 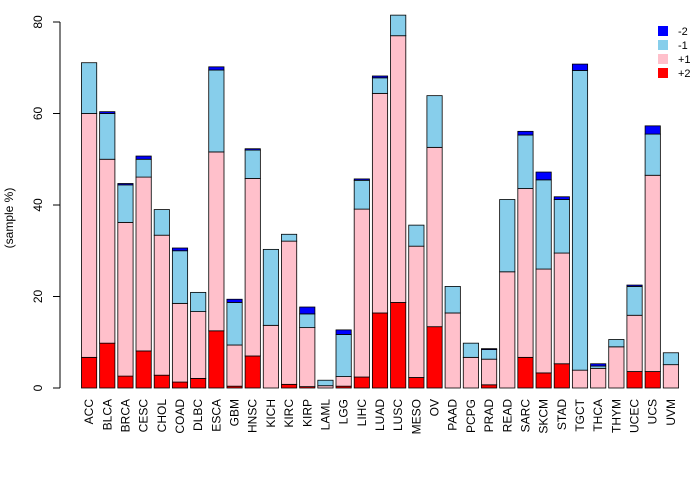 I want to click on bar-uvm-minus1, so click(x=670, y=359).